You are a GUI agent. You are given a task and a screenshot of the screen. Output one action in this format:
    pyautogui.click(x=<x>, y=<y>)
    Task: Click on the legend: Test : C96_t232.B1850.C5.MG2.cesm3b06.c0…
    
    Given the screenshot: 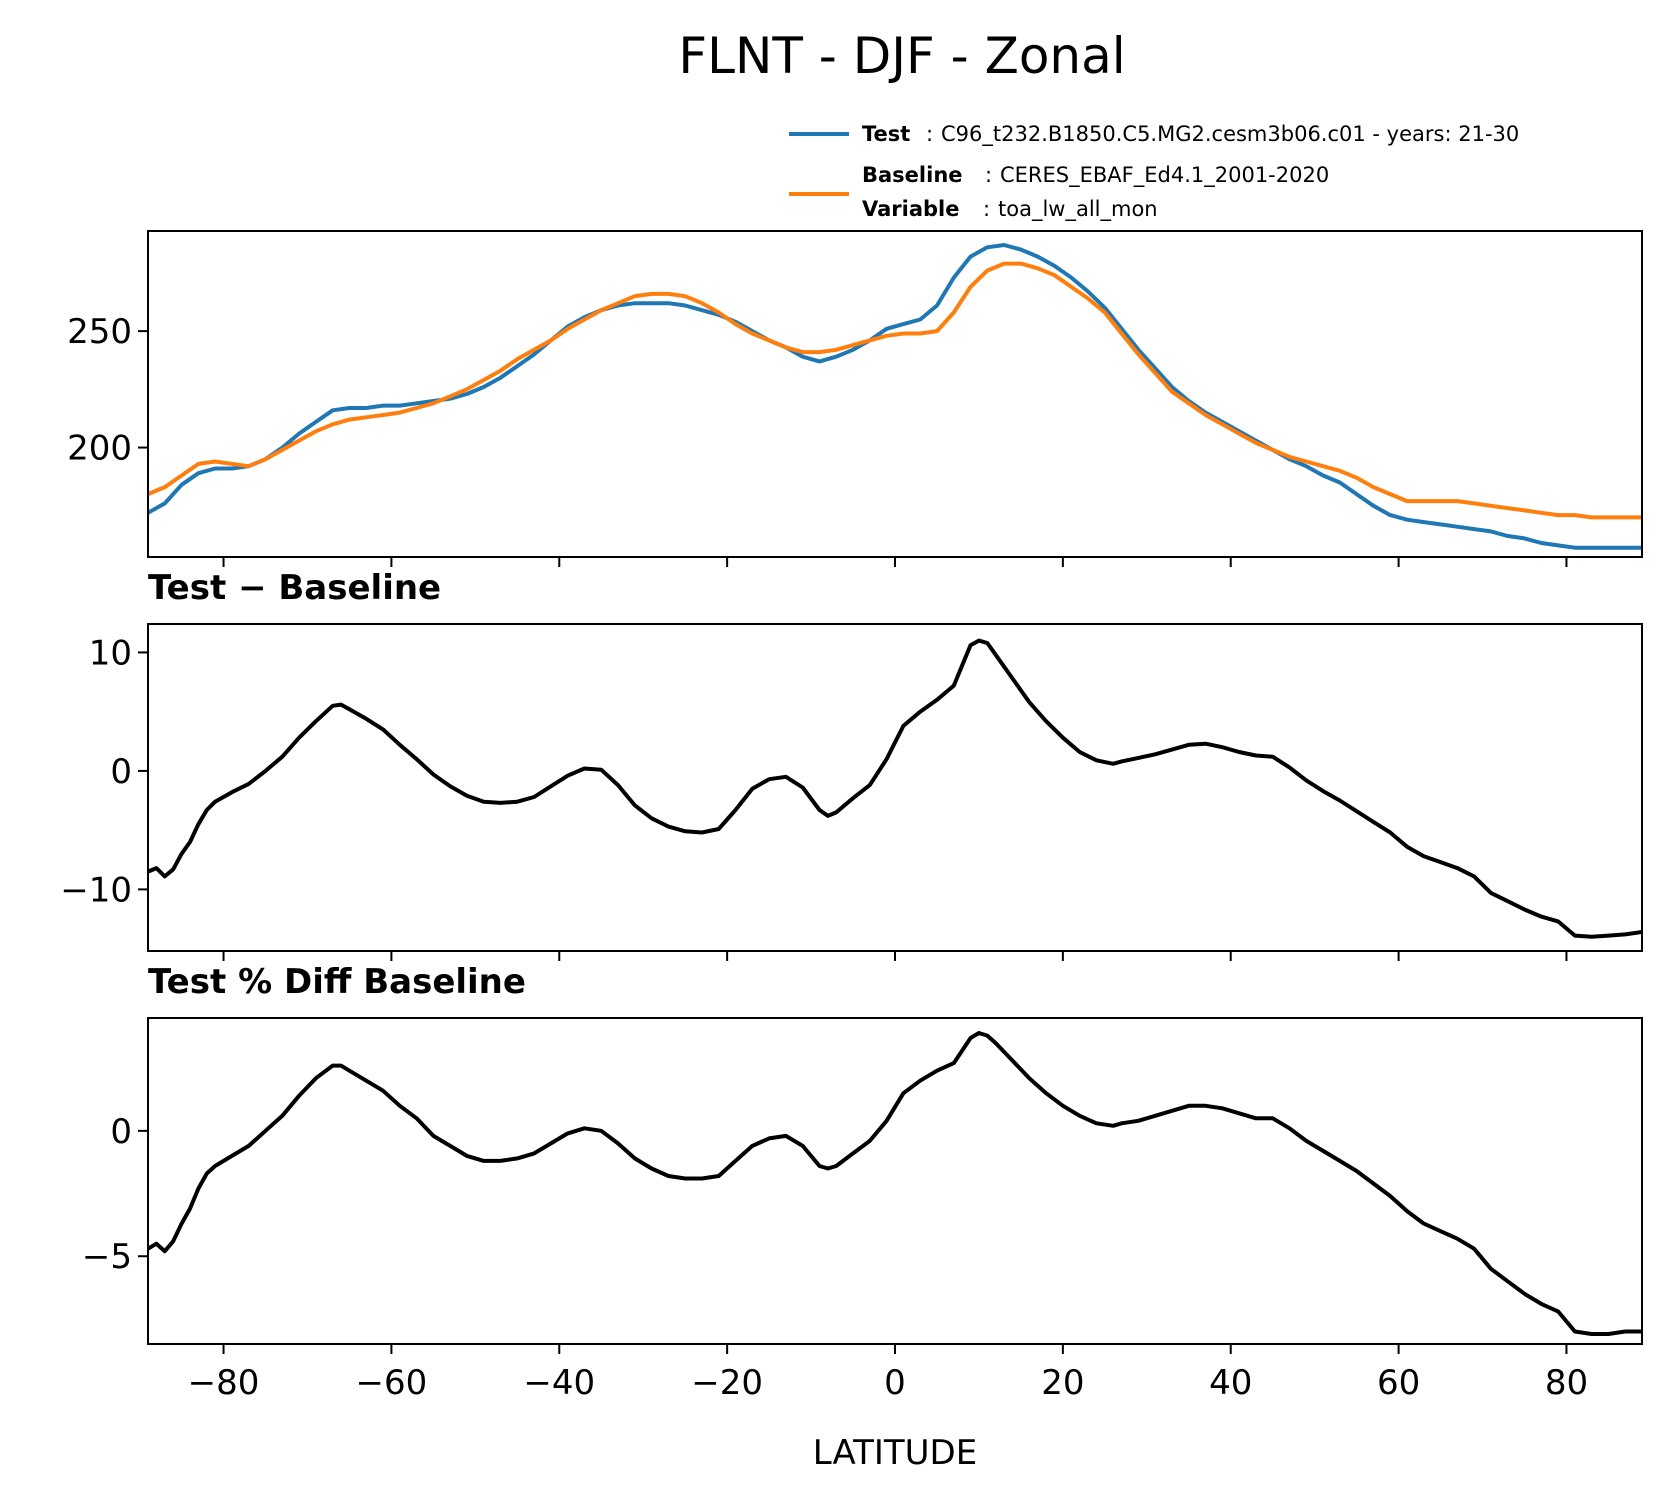 What is the action you would take?
    pyautogui.click(x=1154, y=172)
    